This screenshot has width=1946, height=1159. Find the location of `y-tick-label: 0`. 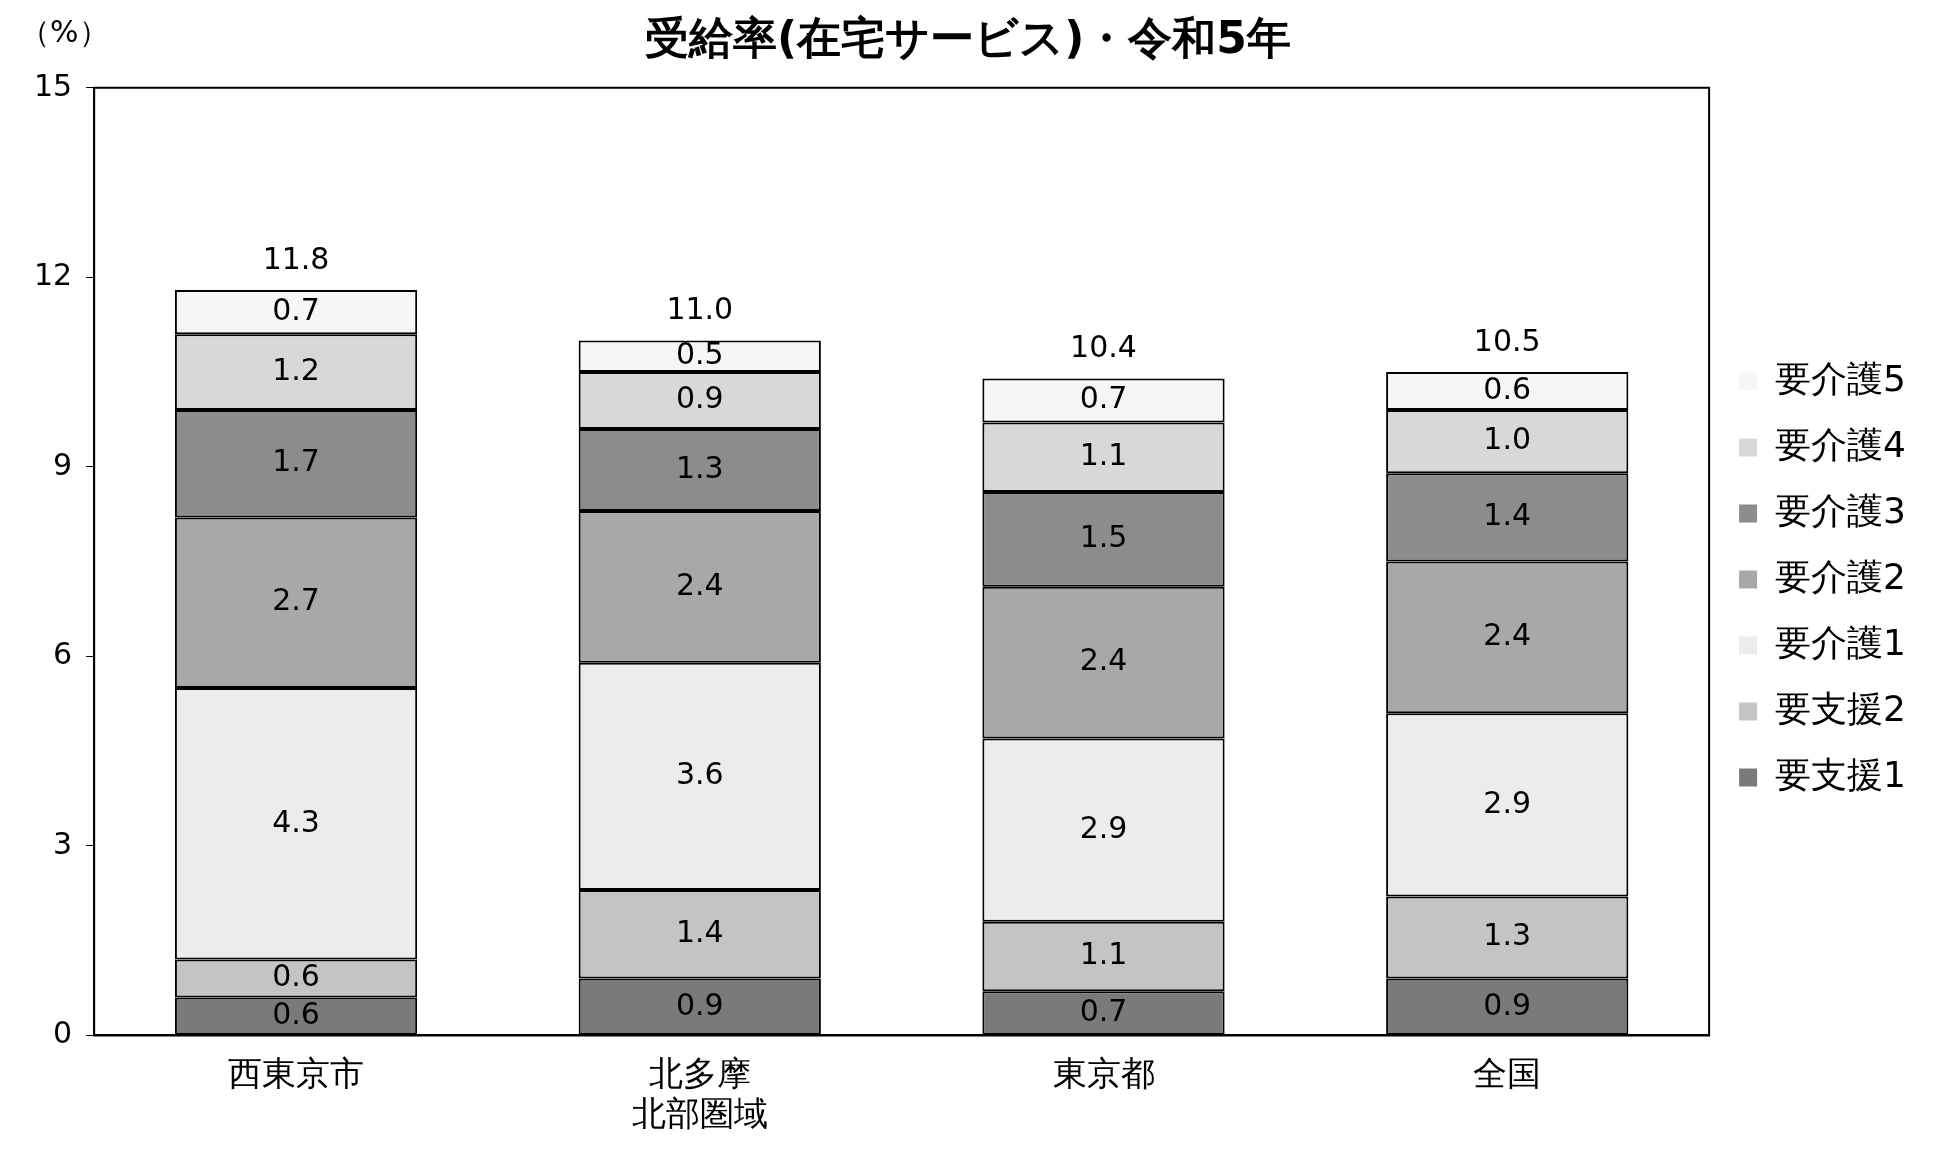

y-tick-label: 0 is located at coordinates (63, 1033).